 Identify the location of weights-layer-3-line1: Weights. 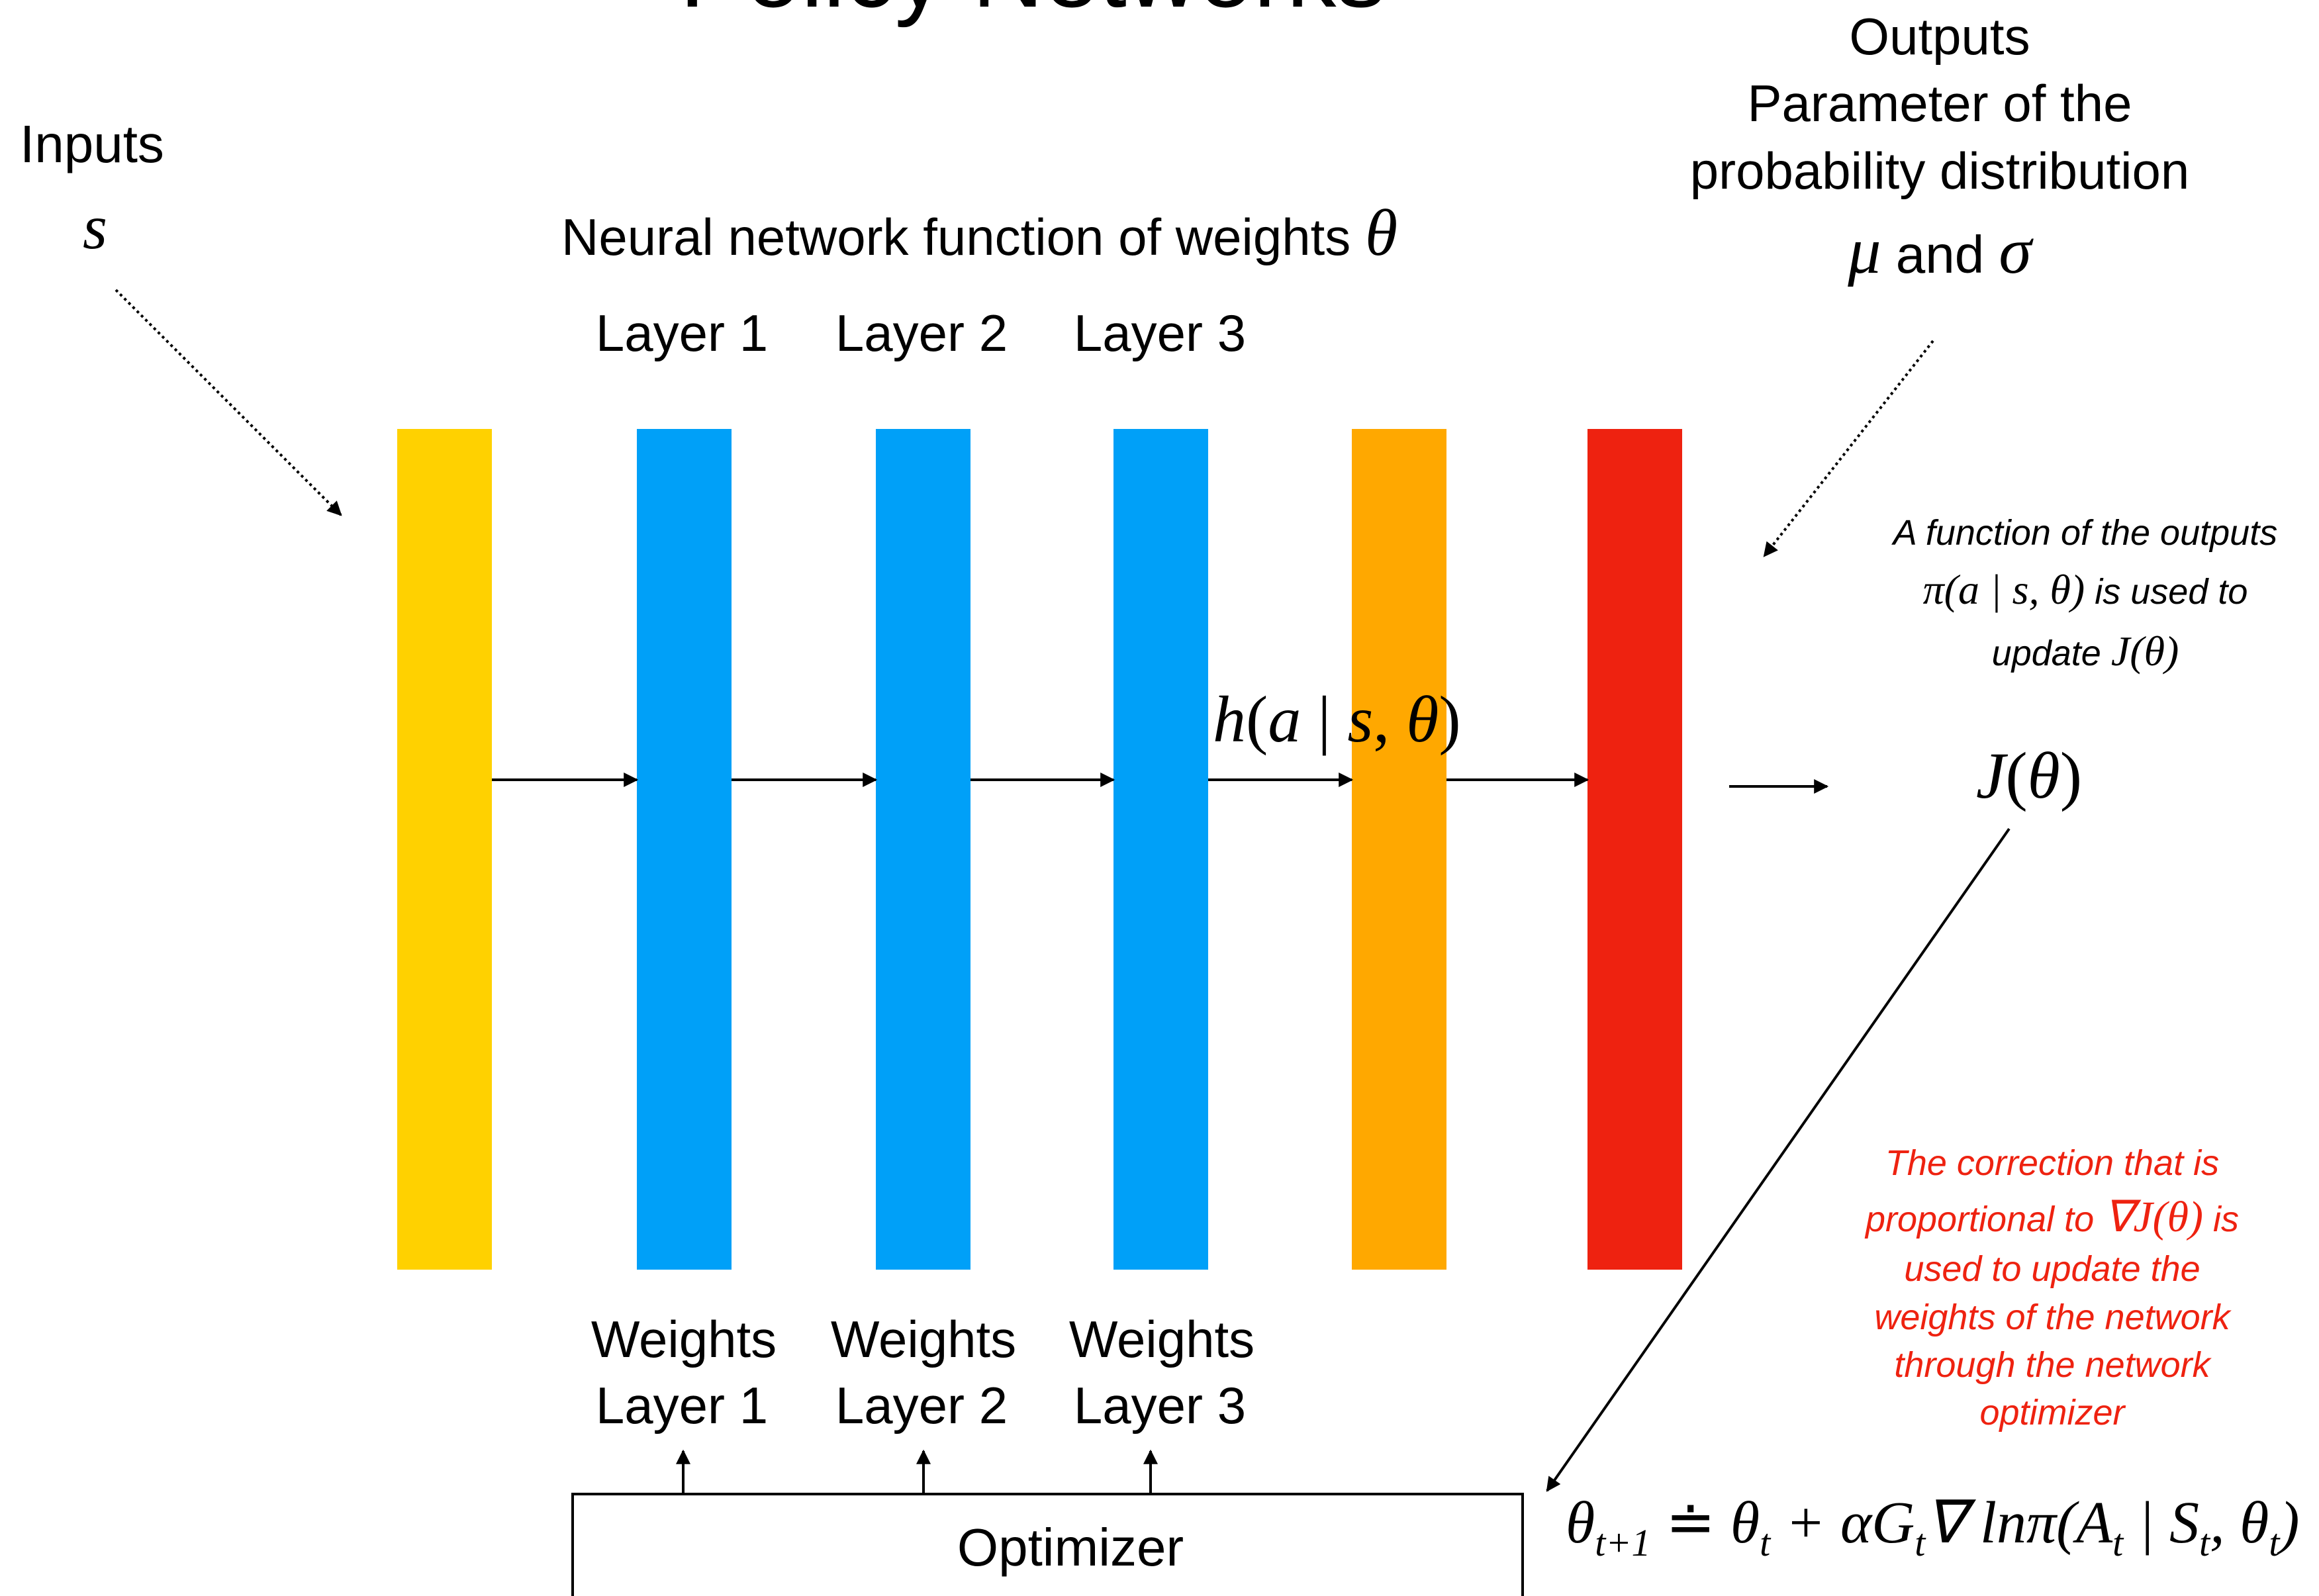
(1161, 1339).